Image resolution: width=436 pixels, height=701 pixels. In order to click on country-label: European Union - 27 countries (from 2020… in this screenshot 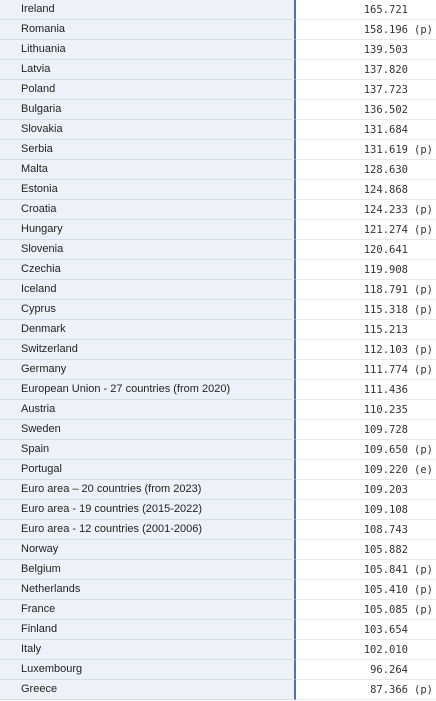, I will do `click(148, 390)`.